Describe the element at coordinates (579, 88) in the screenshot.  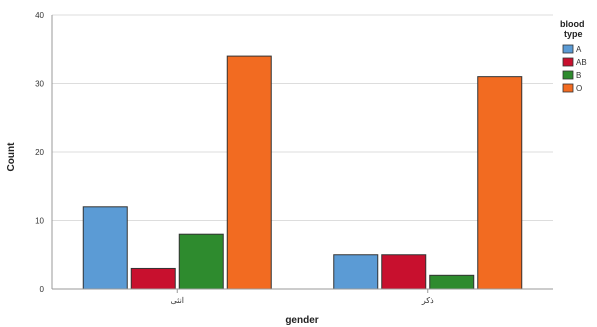
I see `legend-label-O: O` at that location.